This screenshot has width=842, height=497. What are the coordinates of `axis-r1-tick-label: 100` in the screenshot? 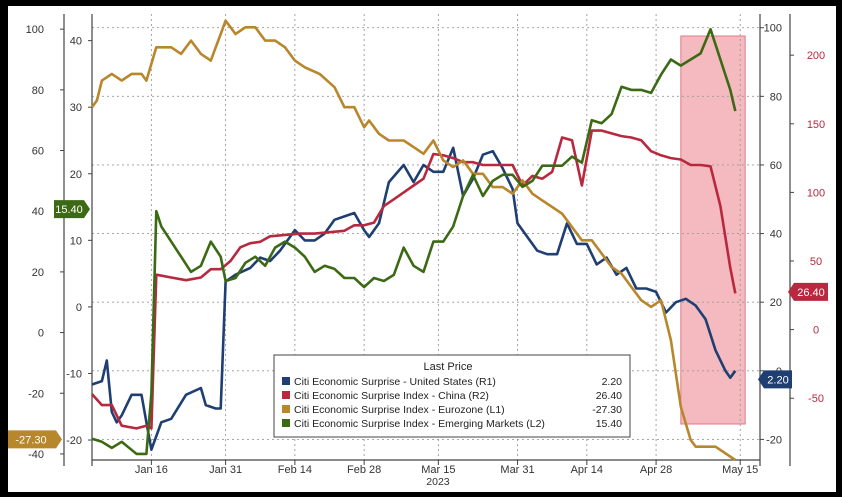 It's located at (773, 29).